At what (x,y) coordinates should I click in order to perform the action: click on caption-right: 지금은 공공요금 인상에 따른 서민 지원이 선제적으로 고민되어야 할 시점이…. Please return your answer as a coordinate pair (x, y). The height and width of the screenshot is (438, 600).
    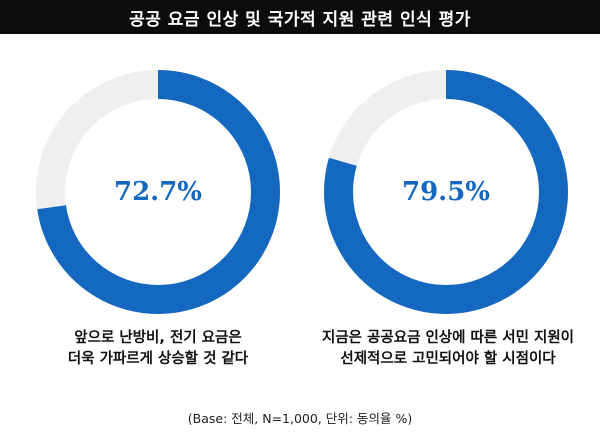
    Looking at the image, I should click on (448, 349).